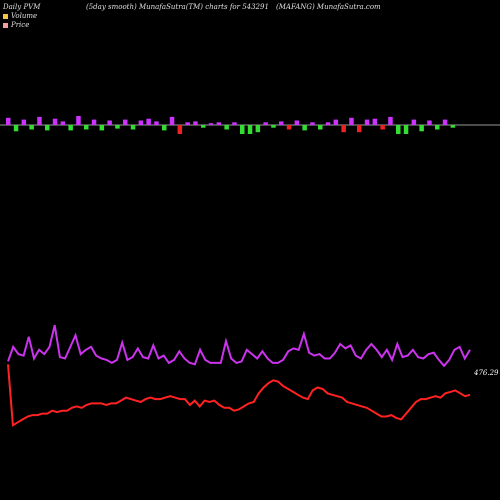 The height and width of the screenshot is (500, 500). Describe the element at coordinates (328, 7) in the screenshot. I see `site-label: (MAFANG) MunafaSutra.com` at that location.